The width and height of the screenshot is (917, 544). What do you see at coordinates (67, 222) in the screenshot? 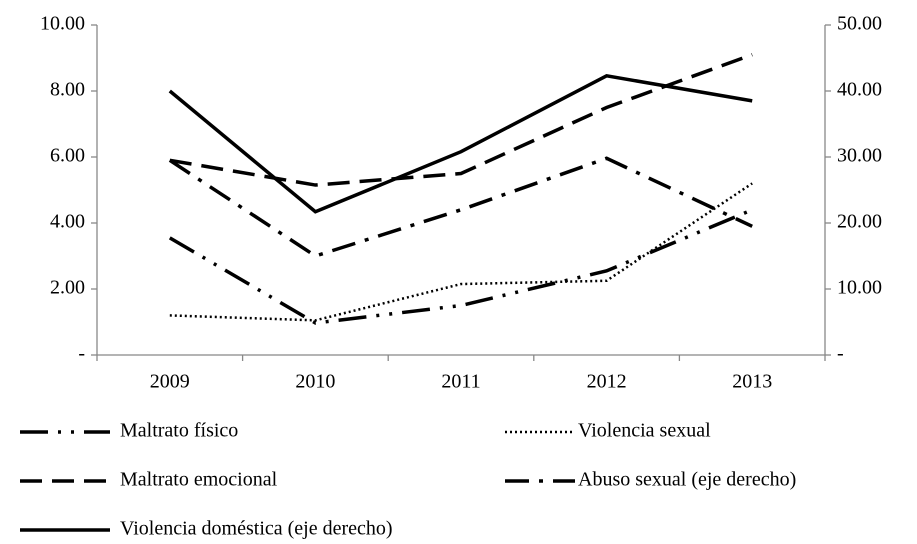
I see `y-tick-label: 4.00` at bounding box center [67, 222].